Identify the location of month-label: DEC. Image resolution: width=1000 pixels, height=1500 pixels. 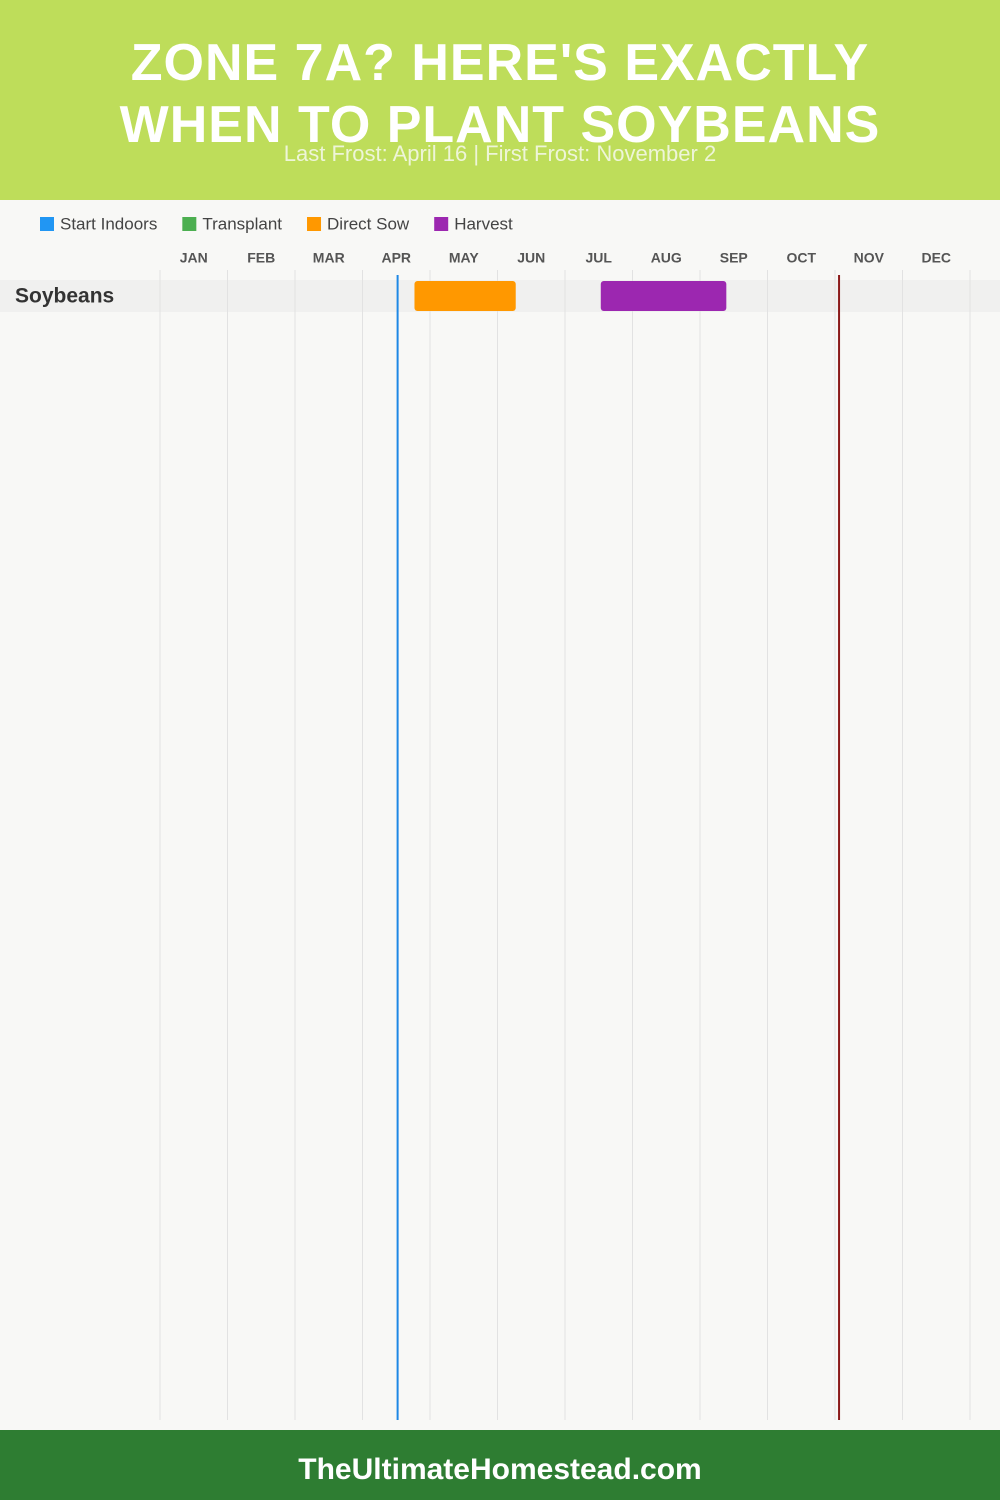
(936, 258).